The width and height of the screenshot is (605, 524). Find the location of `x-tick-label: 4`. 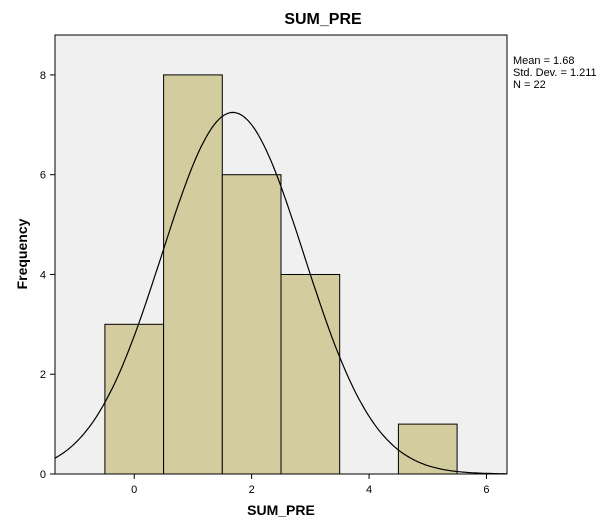

x-tick-label: 4 is located at coordinates (369, 490).